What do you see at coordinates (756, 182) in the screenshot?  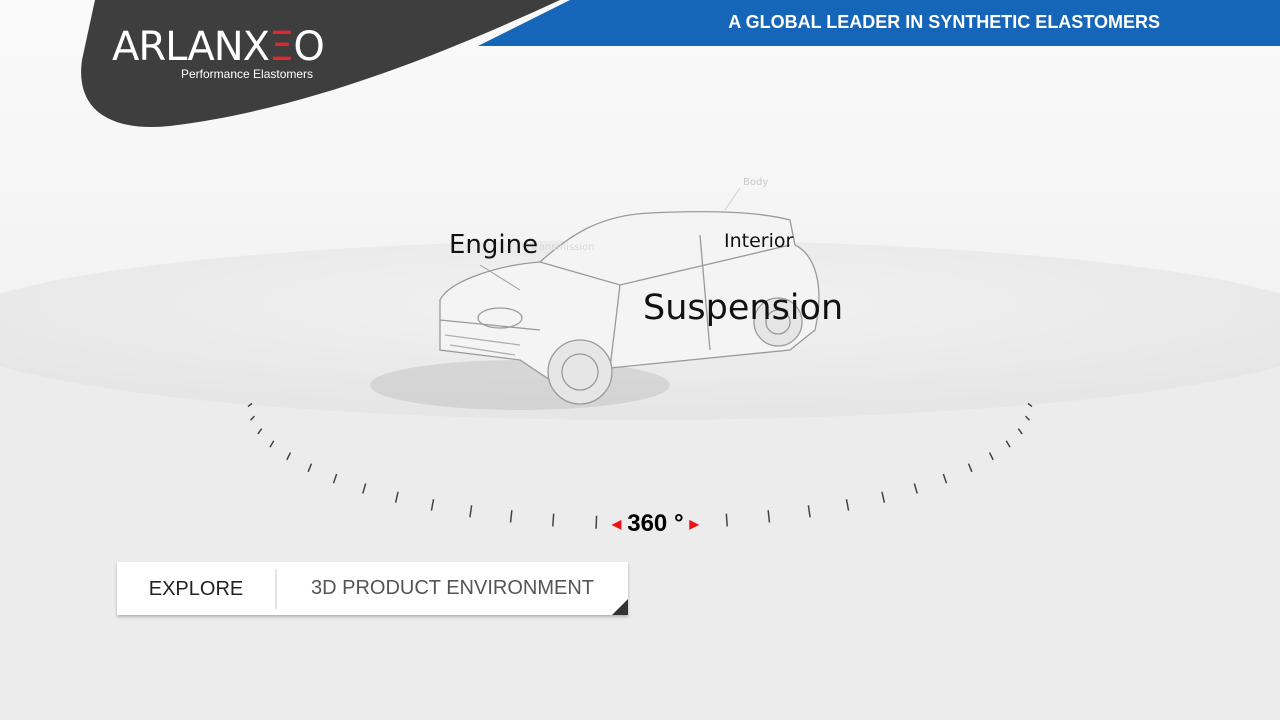 I see `hotspot-body: Body` at bounding box center [756, 182].